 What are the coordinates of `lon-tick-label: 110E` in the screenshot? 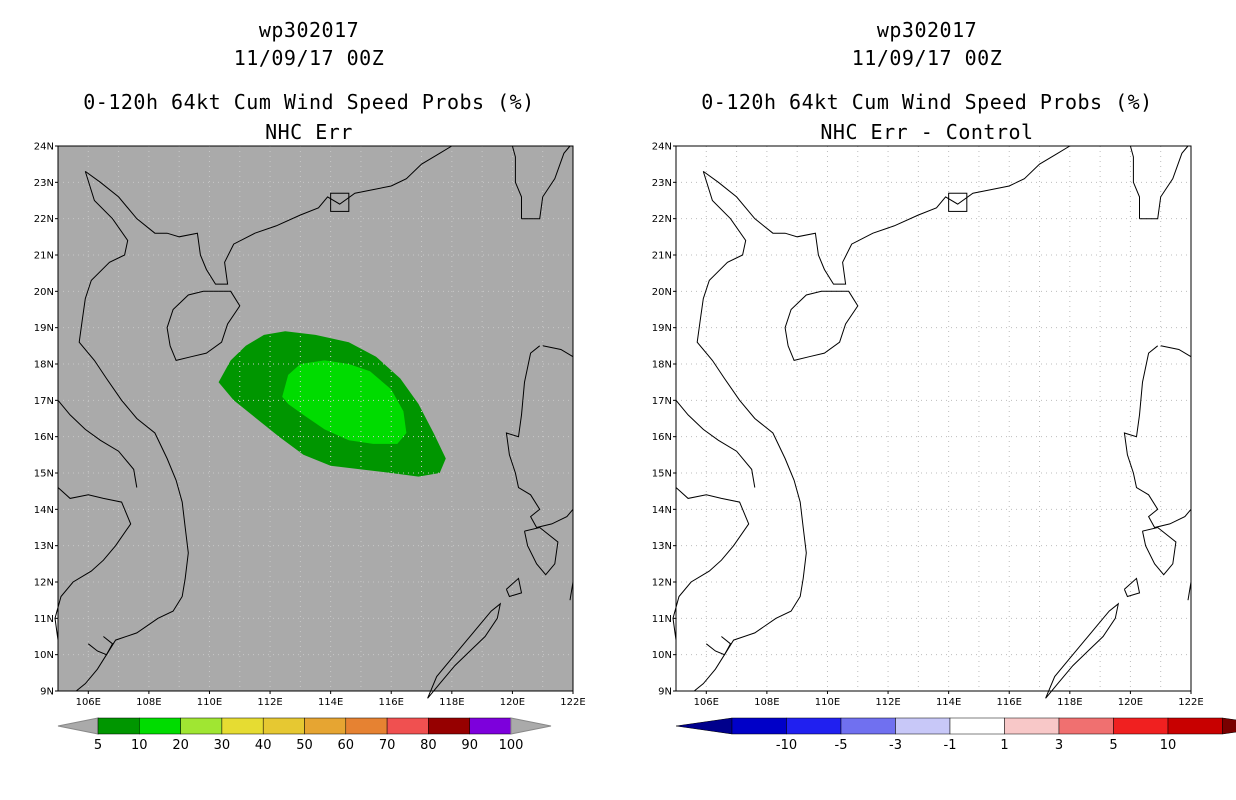 It's located at (209, 702).